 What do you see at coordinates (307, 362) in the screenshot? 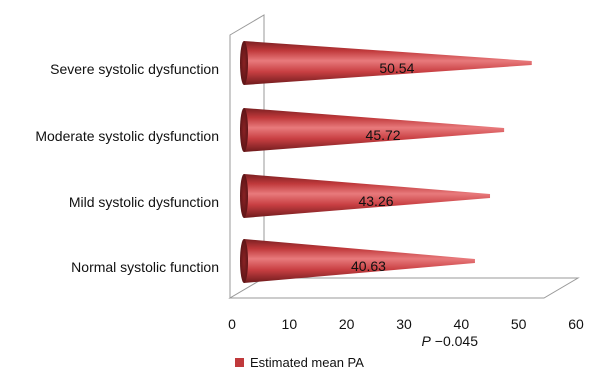
I see `legend-label: Estimated mean PA` at bounding box center [307, 362].